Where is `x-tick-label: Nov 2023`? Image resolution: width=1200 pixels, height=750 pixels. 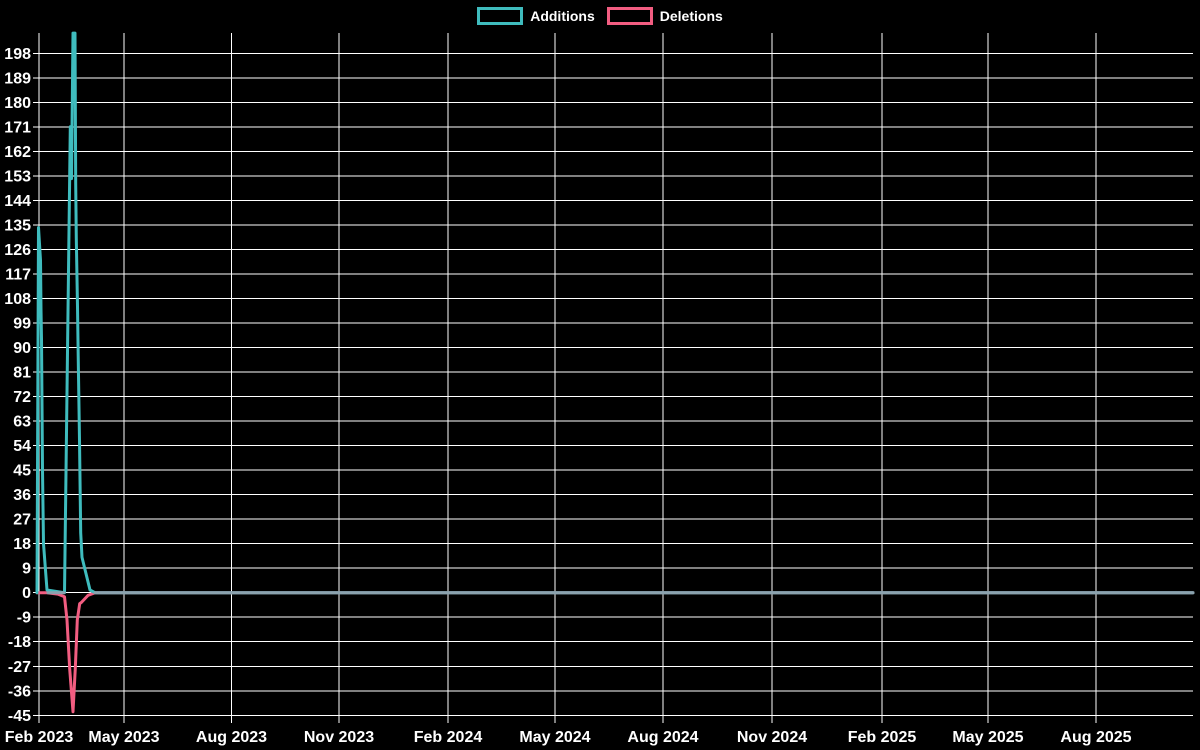 x-tick-label: Nov 2023 is located at coordinates (339, 737).